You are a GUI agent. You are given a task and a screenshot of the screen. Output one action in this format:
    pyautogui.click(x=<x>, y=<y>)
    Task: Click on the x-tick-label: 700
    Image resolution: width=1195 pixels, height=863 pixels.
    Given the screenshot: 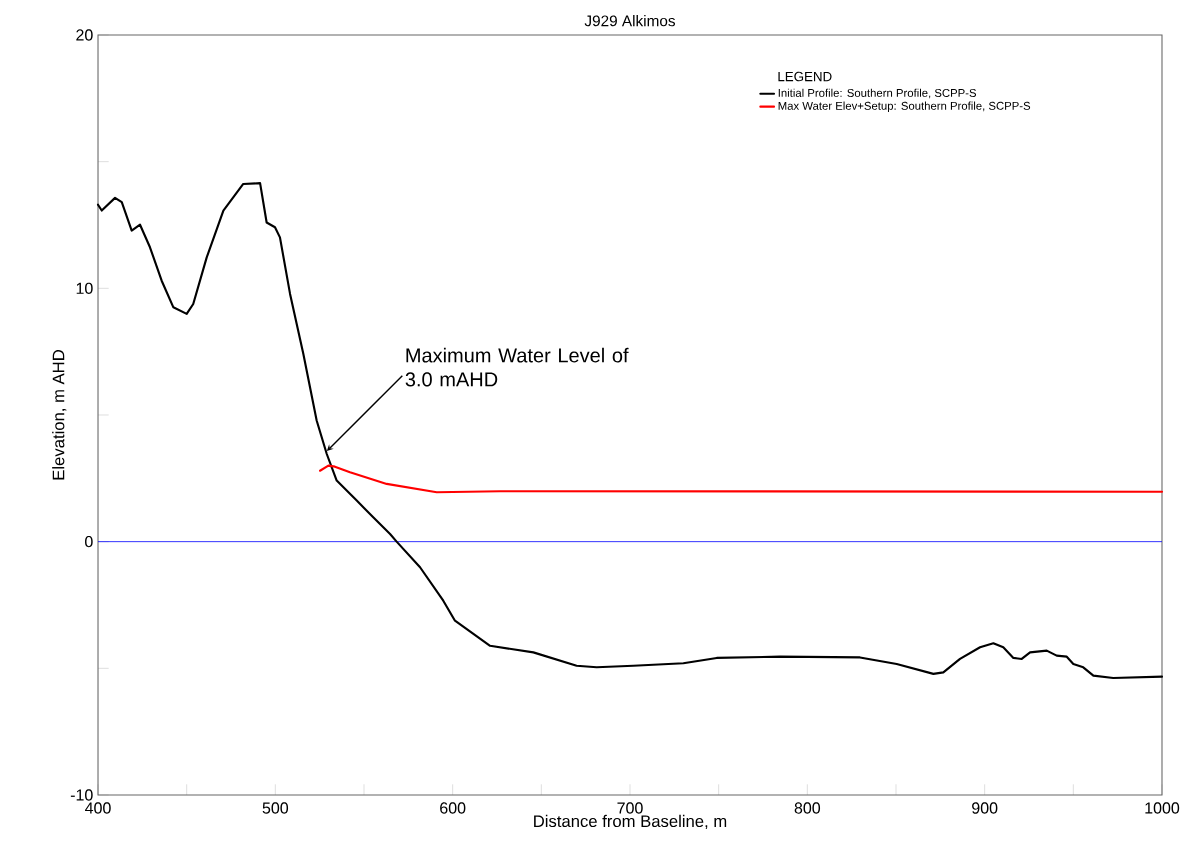 What is the action you would take?
    pyautogui.click(x=630, y=808)
    